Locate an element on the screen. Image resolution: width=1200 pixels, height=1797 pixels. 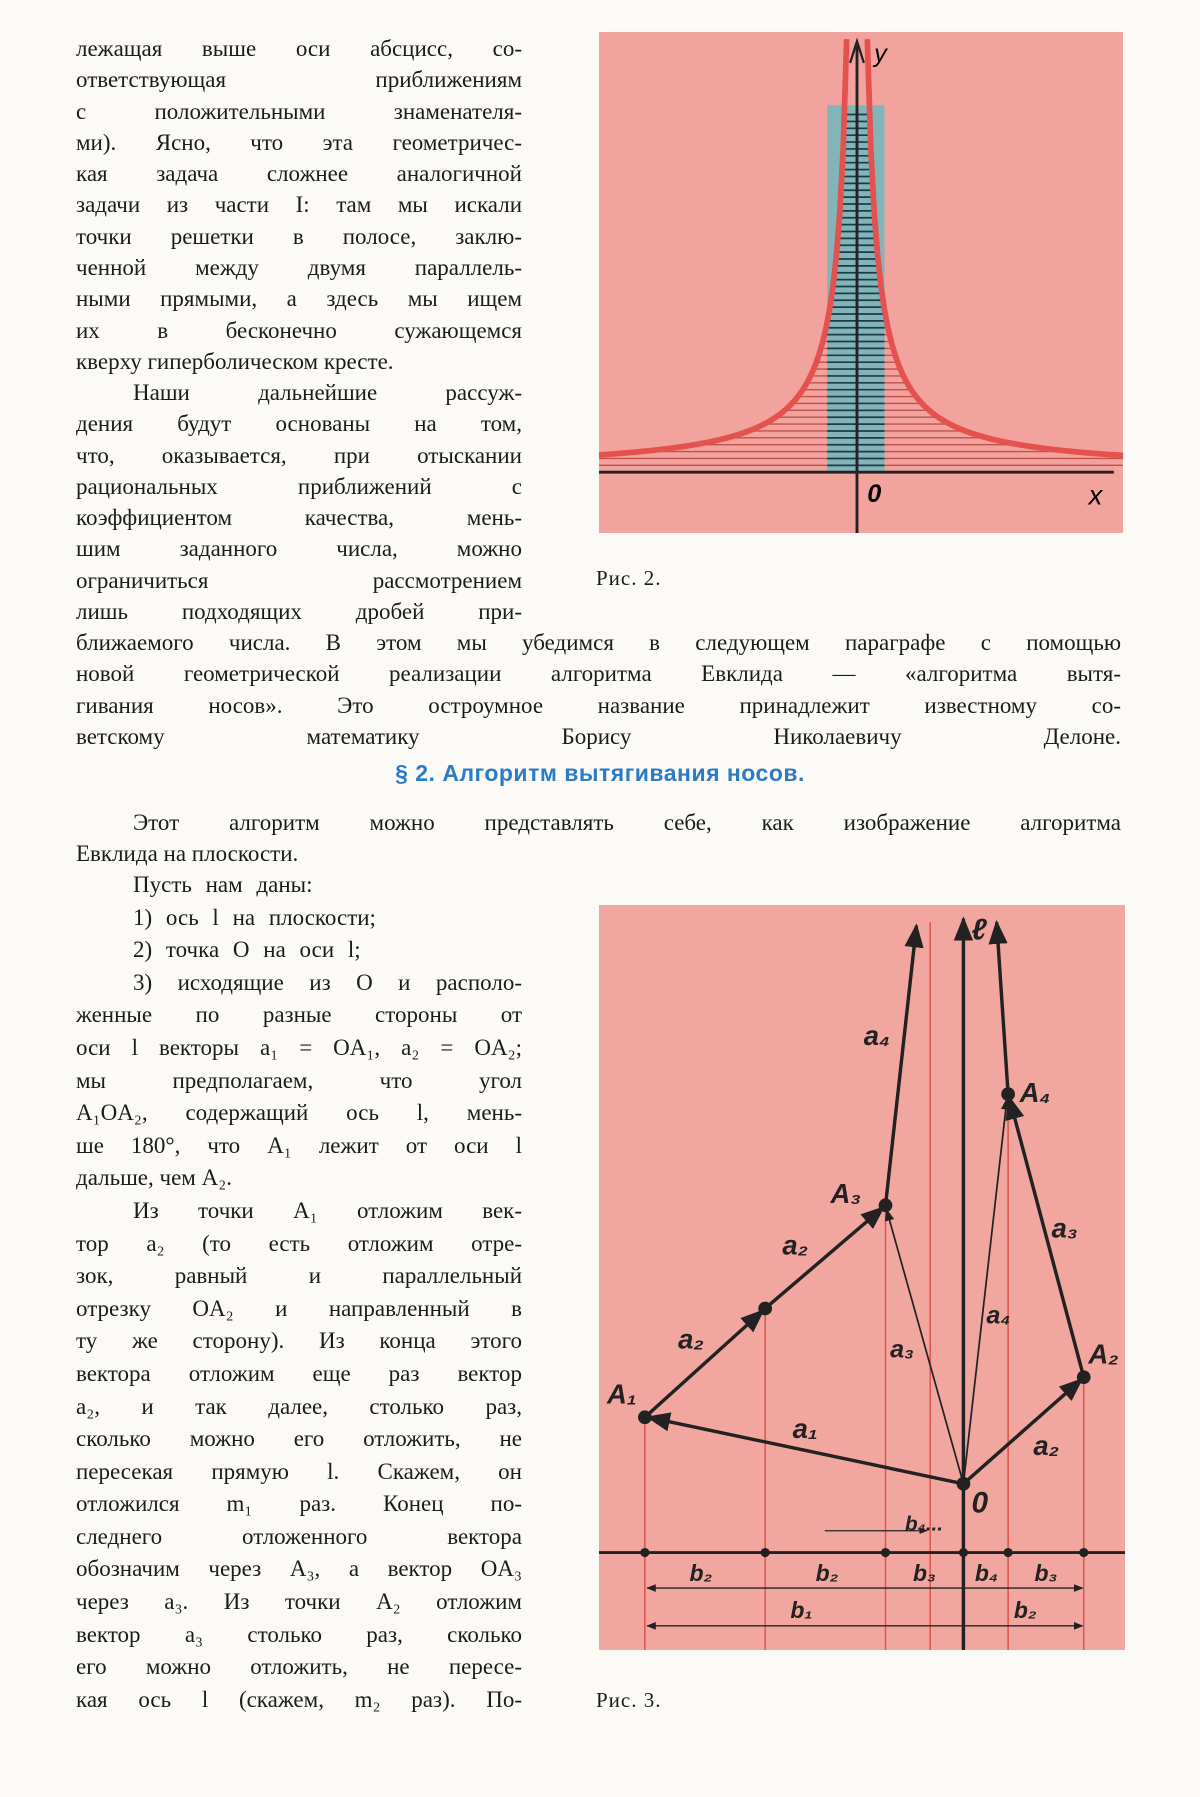
figure-label: b₄ is located at coordinates (986, 1573).